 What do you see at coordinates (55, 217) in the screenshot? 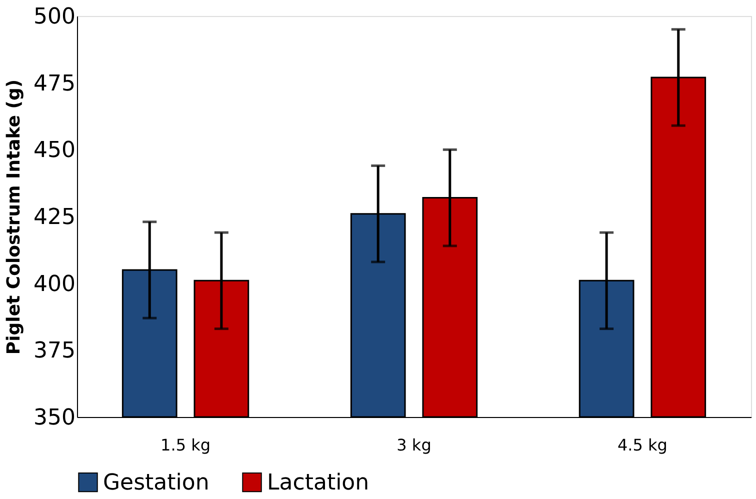
I see `y-tick-label: 425` at bounding box center [55, 217].